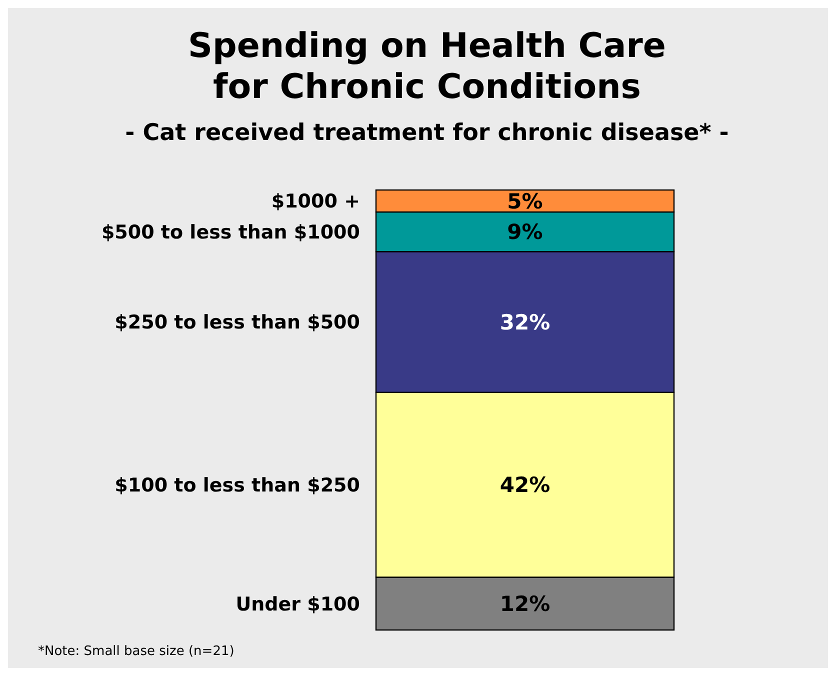 Image resolution: width=835 pixels, height=675 pixels. What do you see at coordinates (525, 201) in the screenshot?
I see `data-label: 5%` at bounding box center [525, 201].